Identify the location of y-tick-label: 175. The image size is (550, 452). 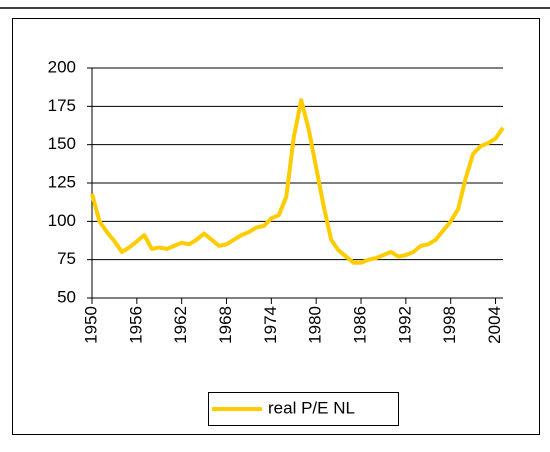
(62, 105).